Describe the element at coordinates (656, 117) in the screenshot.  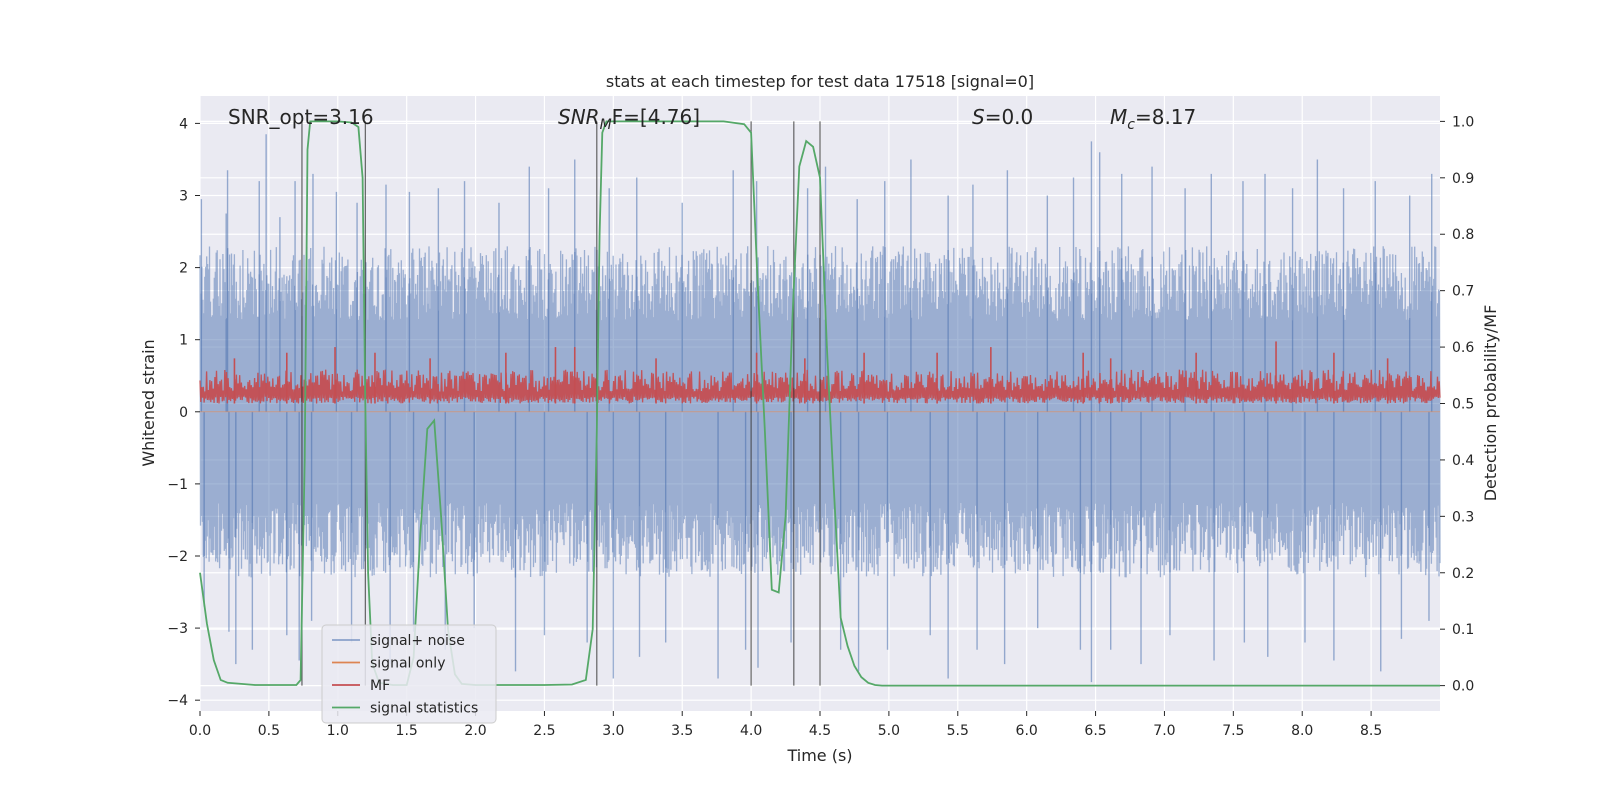
I see `annotation-snr-mf-rest: F=[4.76]` at that location.